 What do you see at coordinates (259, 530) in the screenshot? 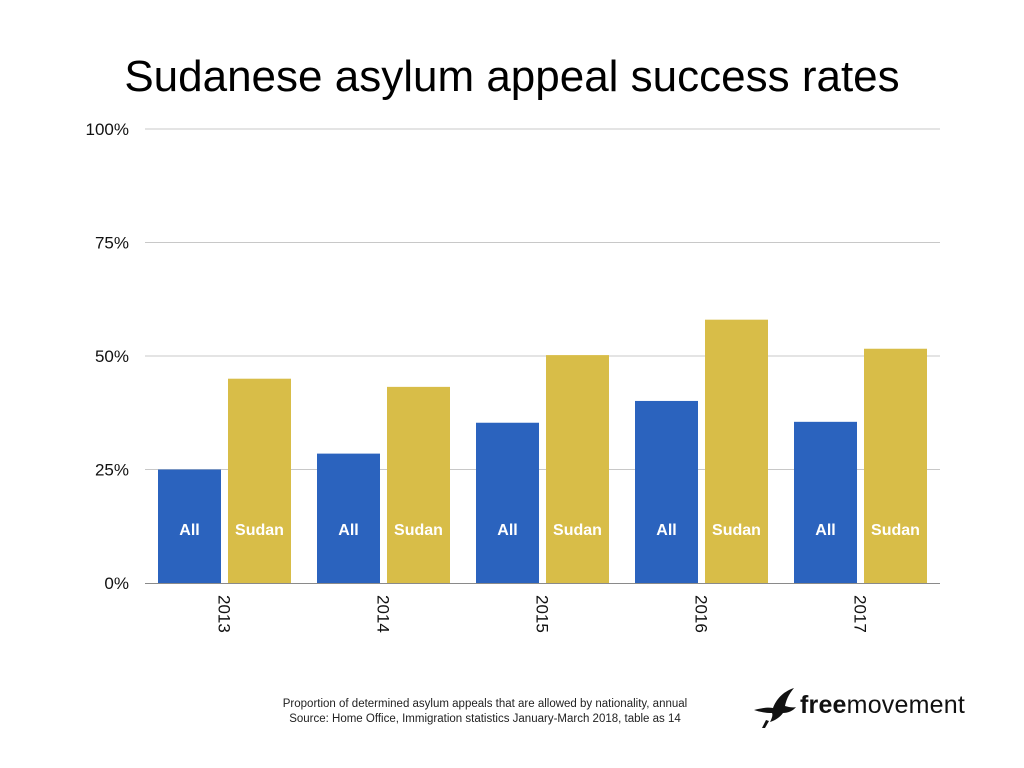
I see `bar-label-sudan-2013: Sudan` at bounding box center [259, 530].